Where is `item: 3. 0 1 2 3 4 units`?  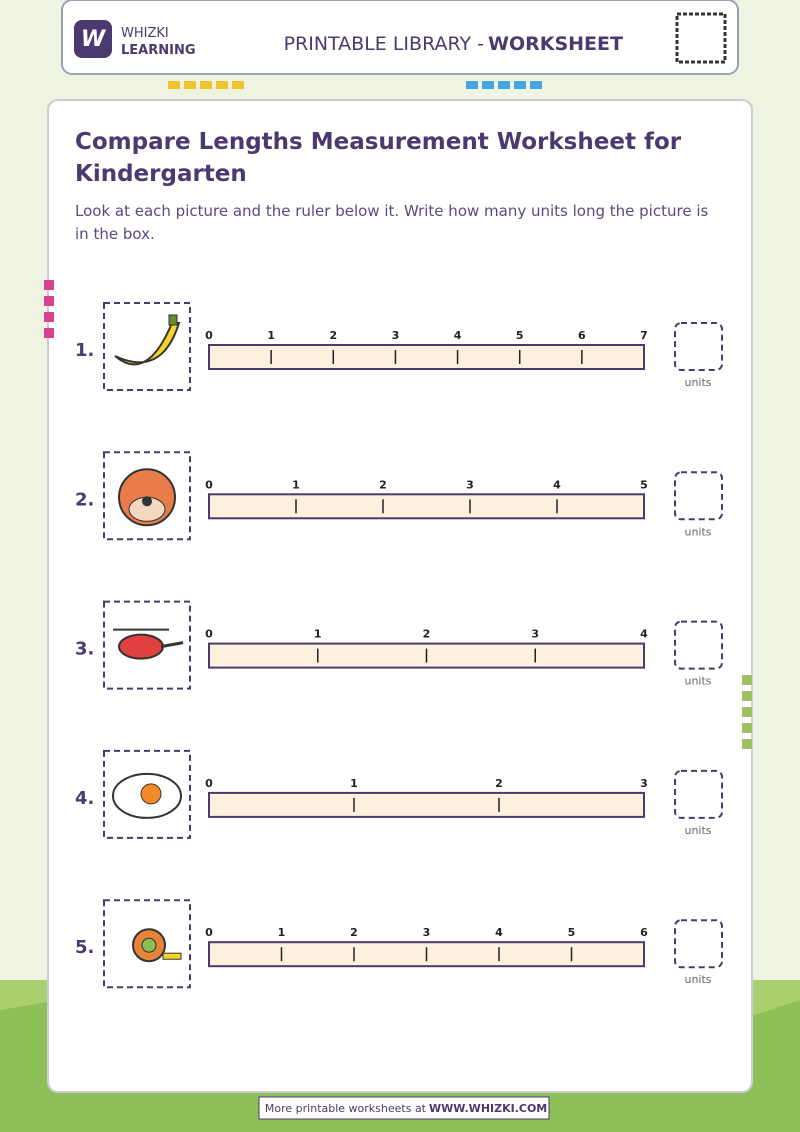 item: 3. 0 1 2 3 4 units is located at coordinates (399, 645).